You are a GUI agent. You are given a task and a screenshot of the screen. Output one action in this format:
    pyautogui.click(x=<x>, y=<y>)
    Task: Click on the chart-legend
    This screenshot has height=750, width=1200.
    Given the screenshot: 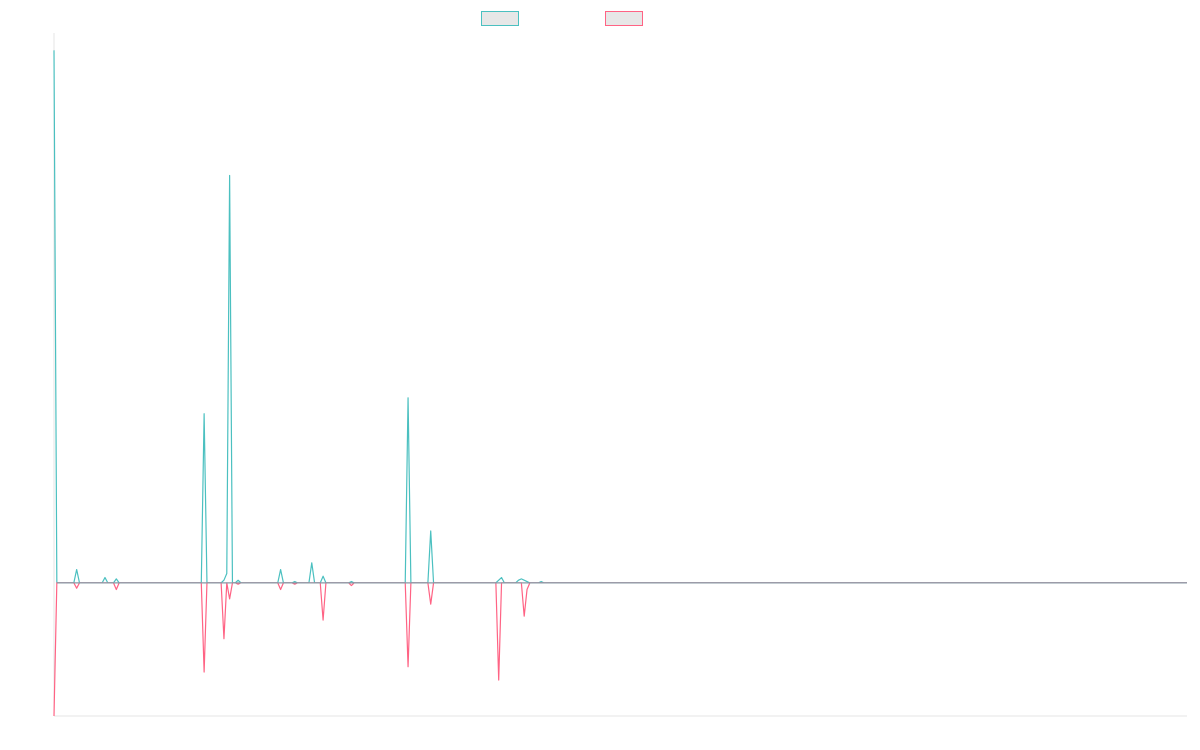 What is the action you would take?
    pyautogui.click(x=600, y=18)
    